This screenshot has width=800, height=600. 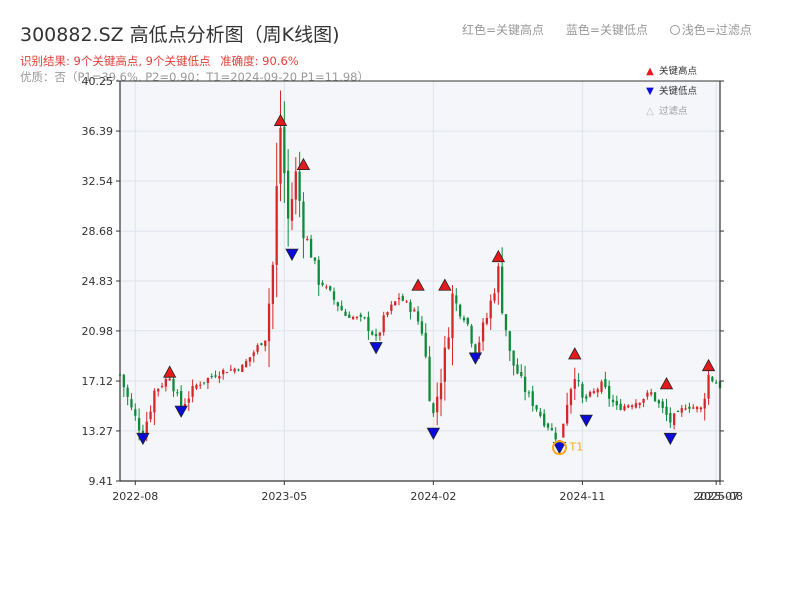 What do you see at coordinates (135, 496) in the screenshot?
I see `x-tick-label: 2022-08` at bounding box center [135, 496].